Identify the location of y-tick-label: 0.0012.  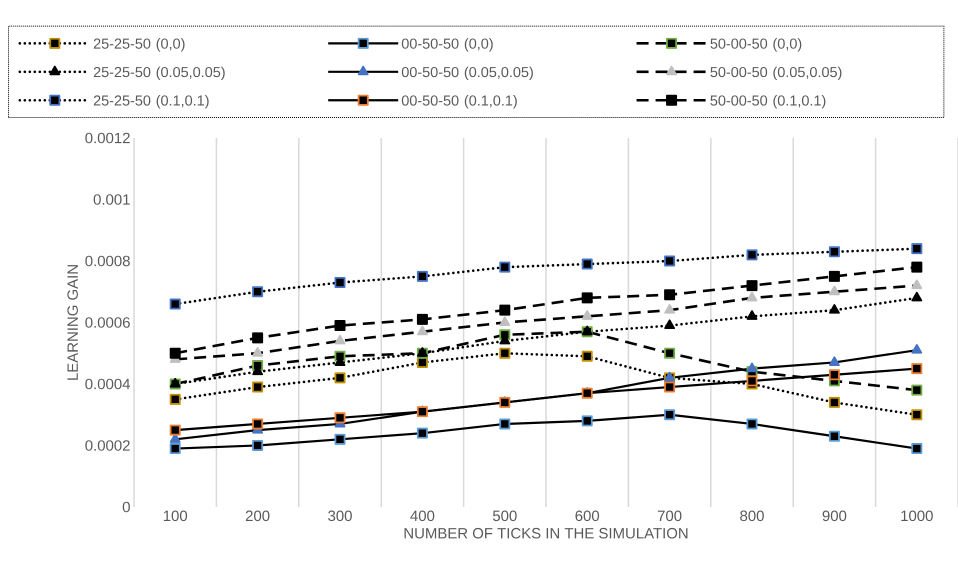
(107, 138).